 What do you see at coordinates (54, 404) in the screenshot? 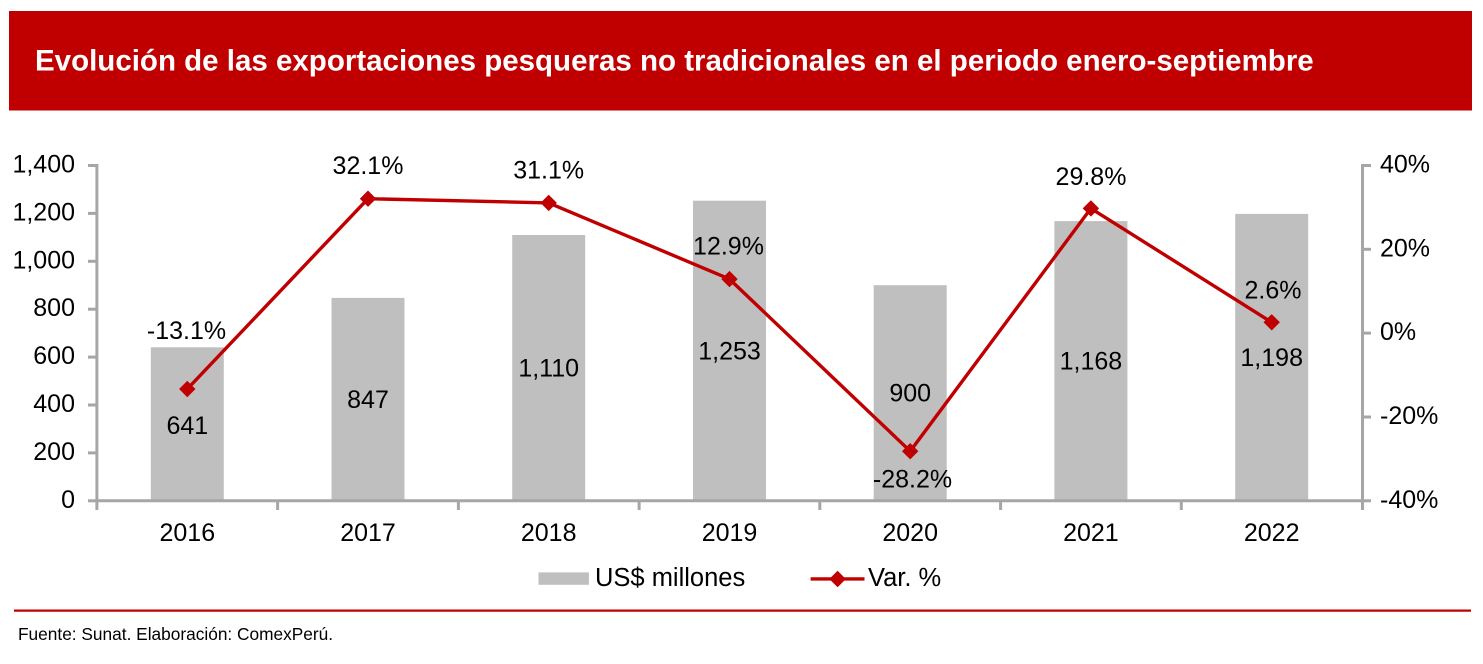
I see `svg-text: 400` at bounding box center [54, 404].